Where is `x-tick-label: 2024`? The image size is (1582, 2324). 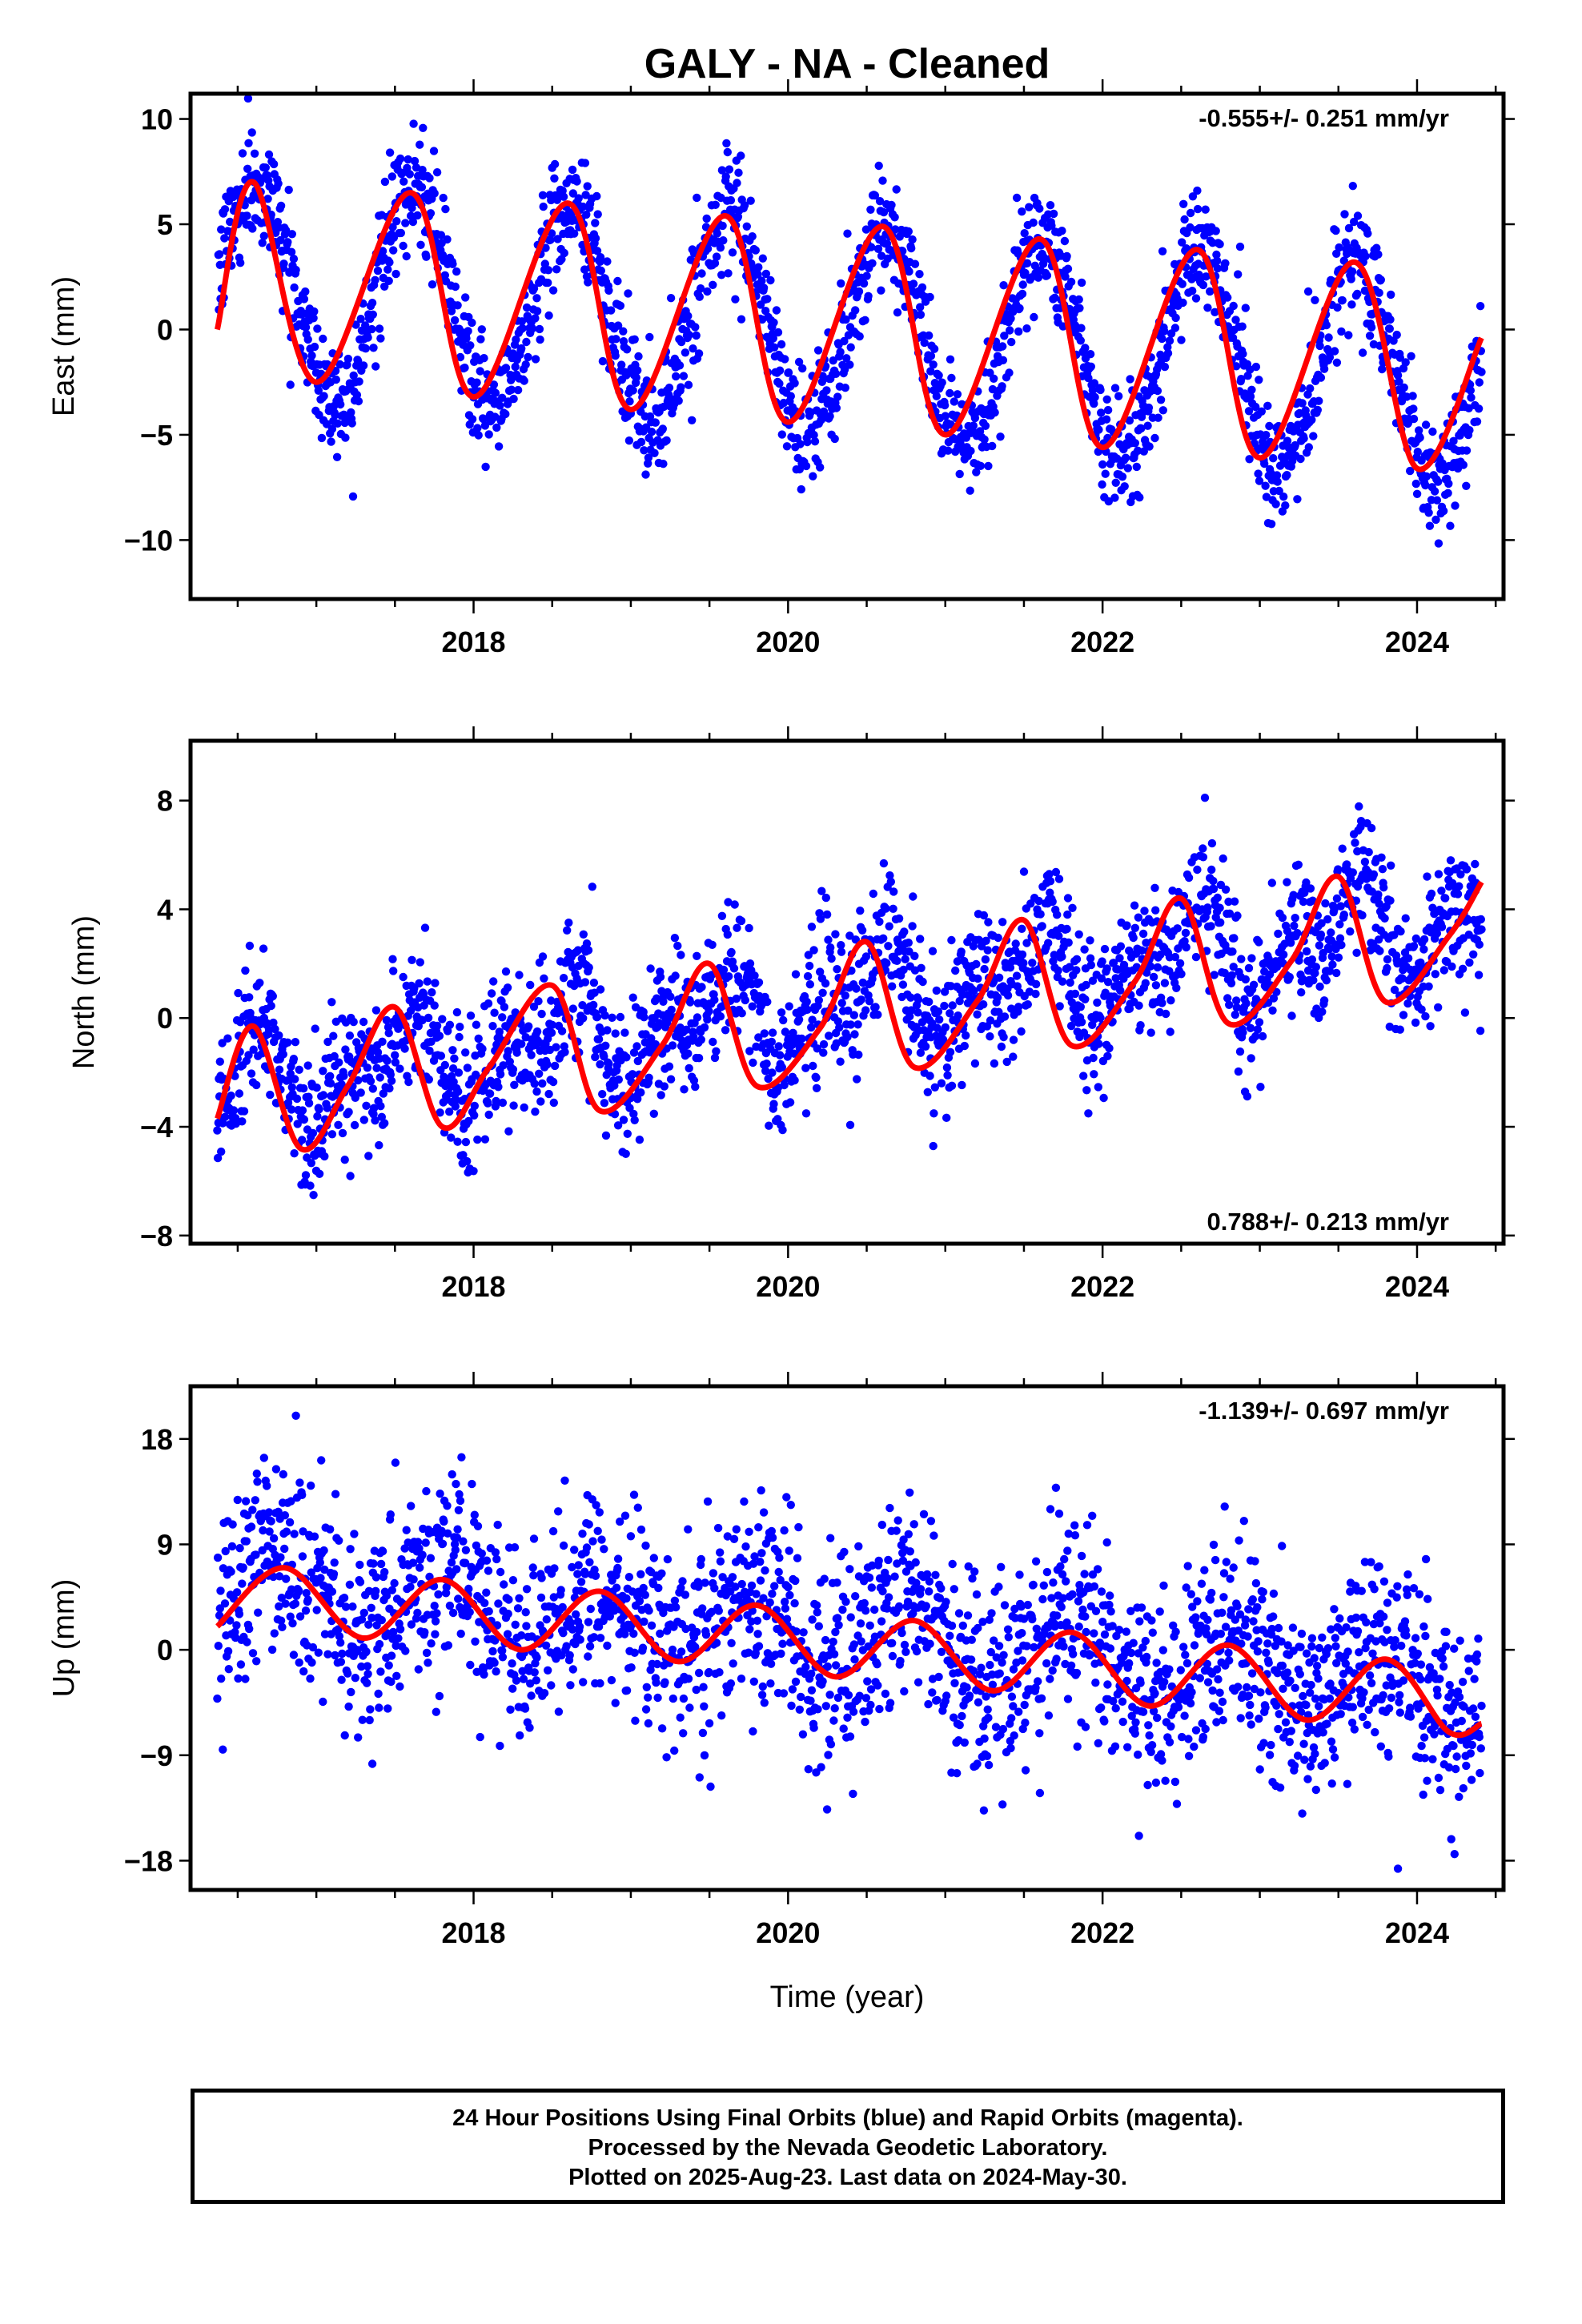
x-tick-label: 2024 is located at coordinates (1417, 1286).